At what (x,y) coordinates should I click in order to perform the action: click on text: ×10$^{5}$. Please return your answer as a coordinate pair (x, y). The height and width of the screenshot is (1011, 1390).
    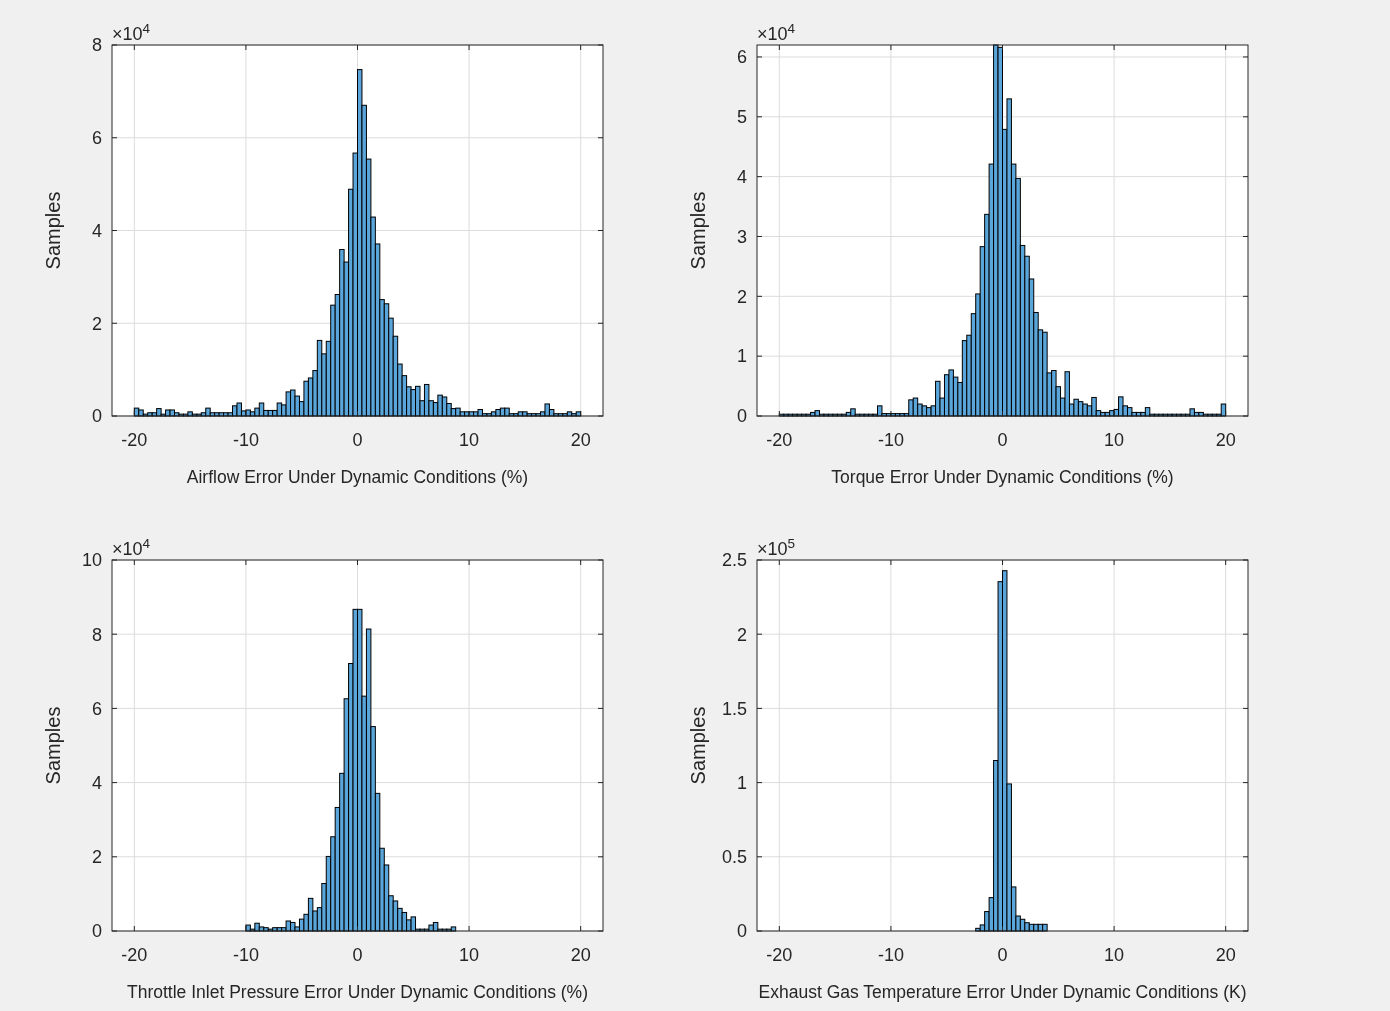
    Looking at the image, I should click on (776, 547).